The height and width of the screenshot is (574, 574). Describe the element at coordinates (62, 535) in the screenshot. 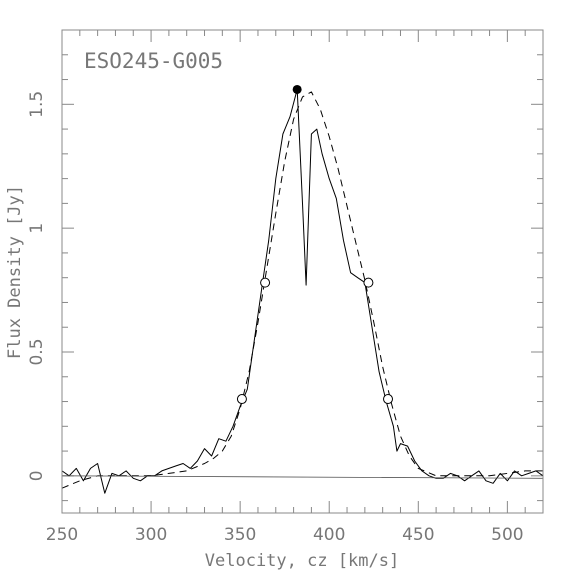

I see `x-tick-label: 250` at that location.